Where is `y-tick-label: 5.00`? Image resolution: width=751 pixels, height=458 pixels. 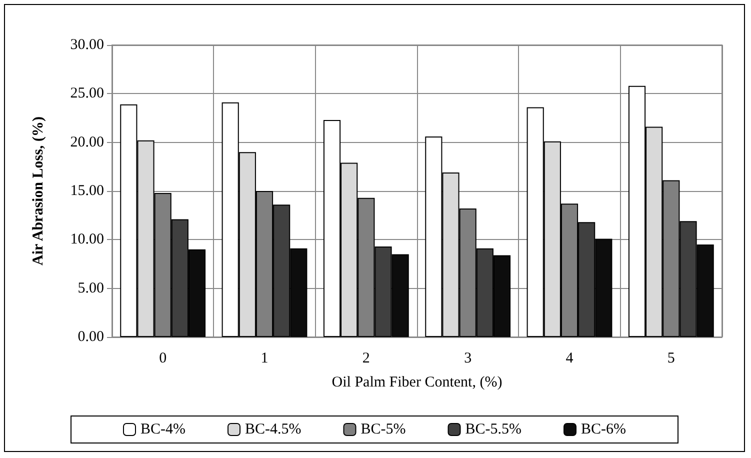 y-tick-label: 5.00 is located at coordinates (91, 288).